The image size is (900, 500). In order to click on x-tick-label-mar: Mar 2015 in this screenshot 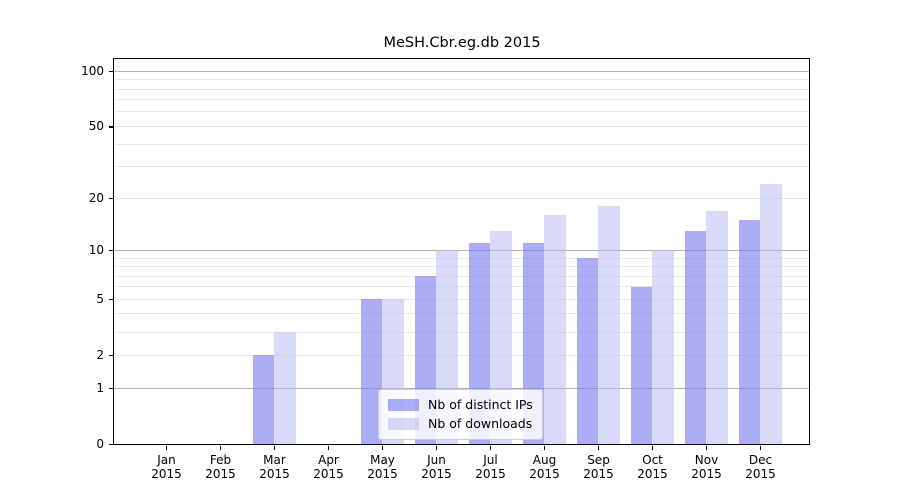, I will do `click(274, 467)`.